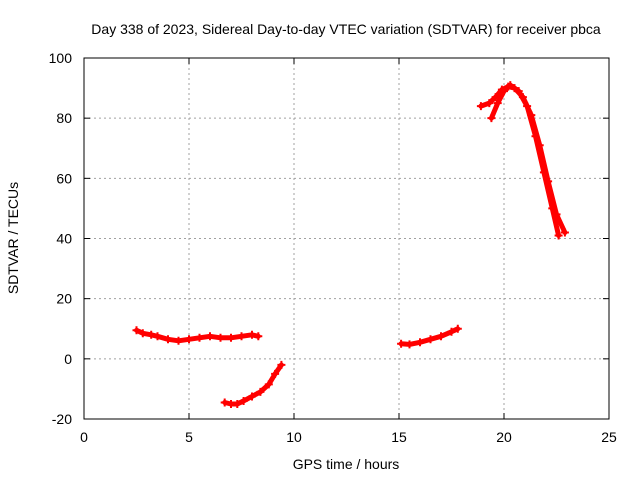 This screenshot has height=480, width=640. Describe the element at coordinates (346, 464) in the screenshot. I see `x-axis-label: GPS time / hours` at that location.